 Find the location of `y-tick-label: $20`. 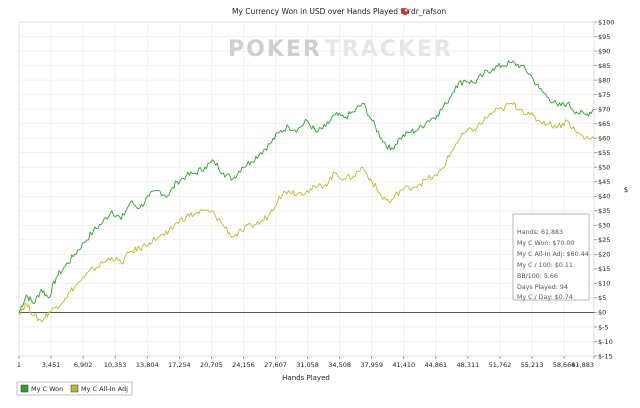

y-tick-label: $20 is located at coordinates (604, 255).